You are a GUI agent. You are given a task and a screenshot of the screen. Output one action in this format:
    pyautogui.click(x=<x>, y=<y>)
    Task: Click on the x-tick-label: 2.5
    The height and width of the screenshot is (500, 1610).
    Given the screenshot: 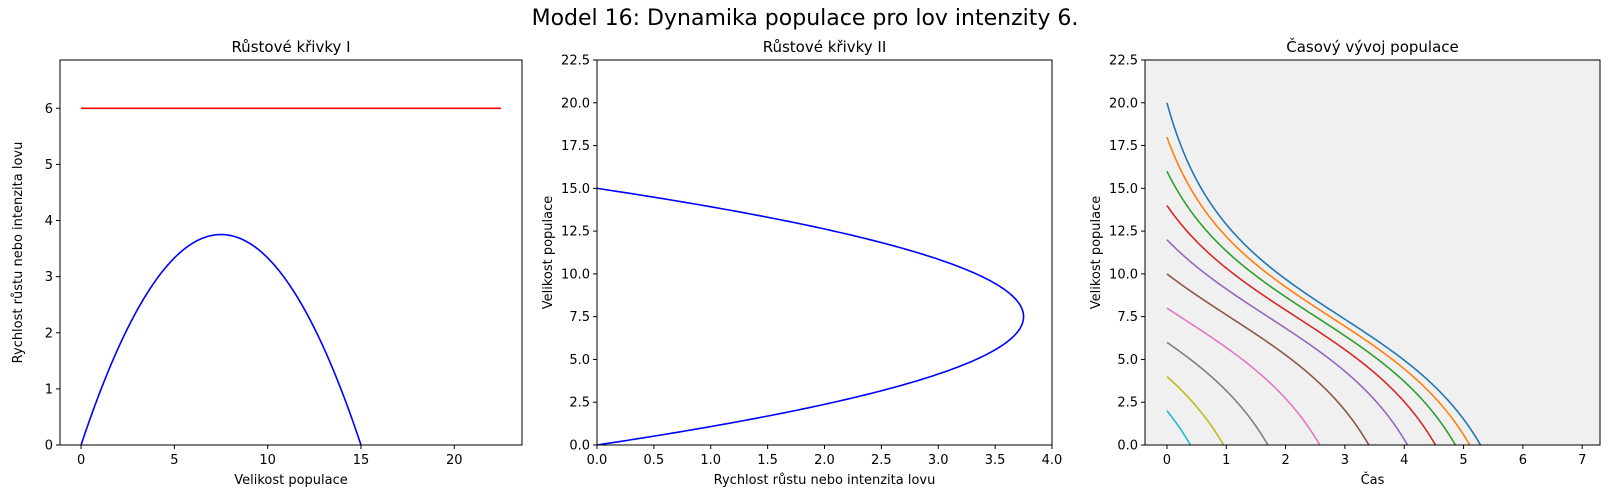 What is the action you would take?
    pyautogui.click(x=881, y=460)
    